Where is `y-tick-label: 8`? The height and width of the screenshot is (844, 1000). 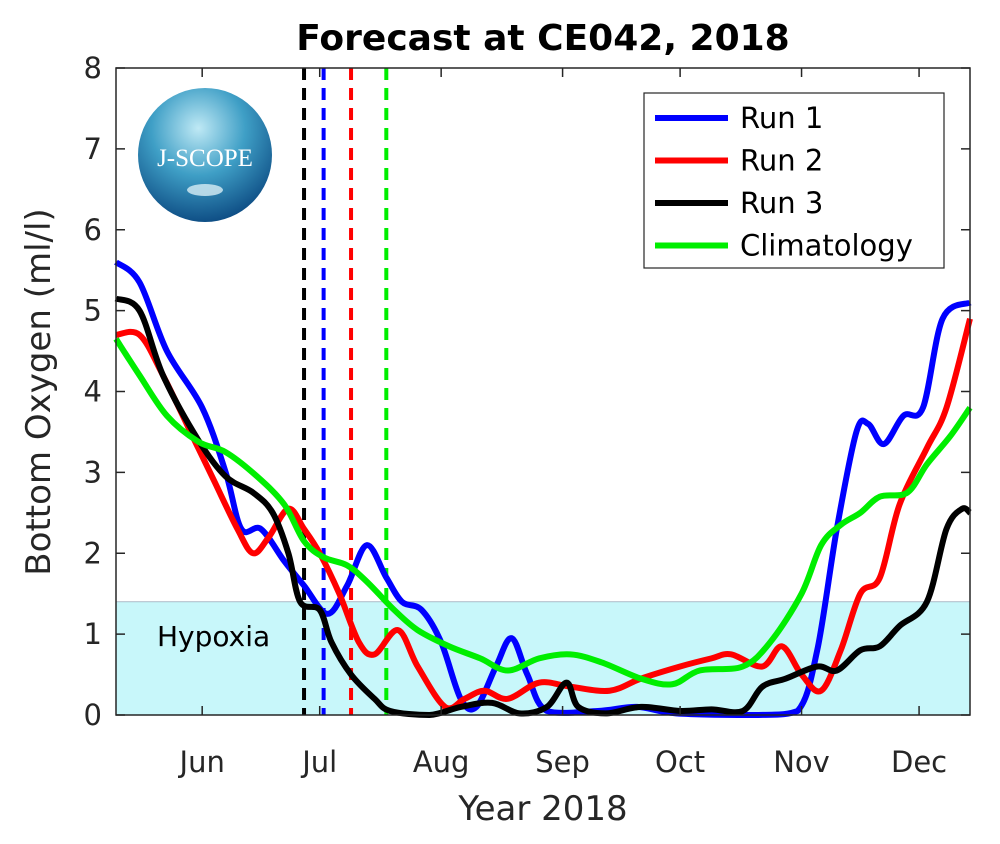
y-tick-label: 8 is located at coordinates (93, 68).